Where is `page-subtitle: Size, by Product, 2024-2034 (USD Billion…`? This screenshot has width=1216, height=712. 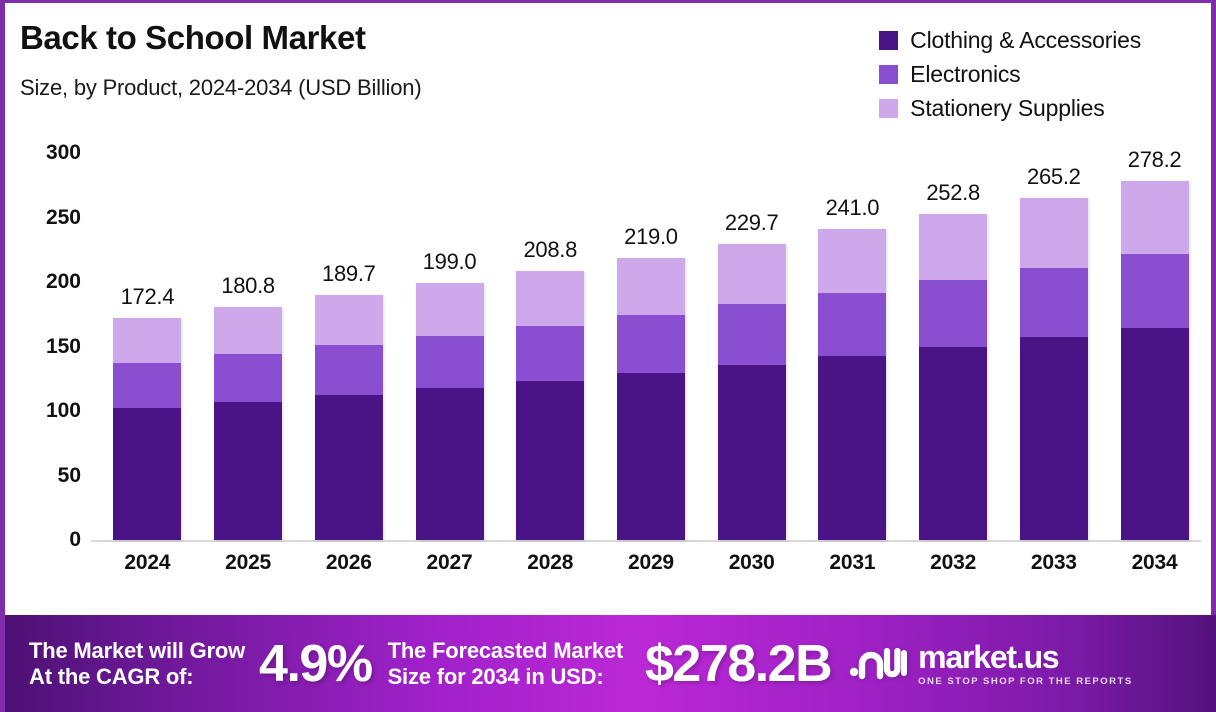 page-subtitle: Size, by Product, 2024-2034 (USD Billion… is located at coordinates (221, 87).